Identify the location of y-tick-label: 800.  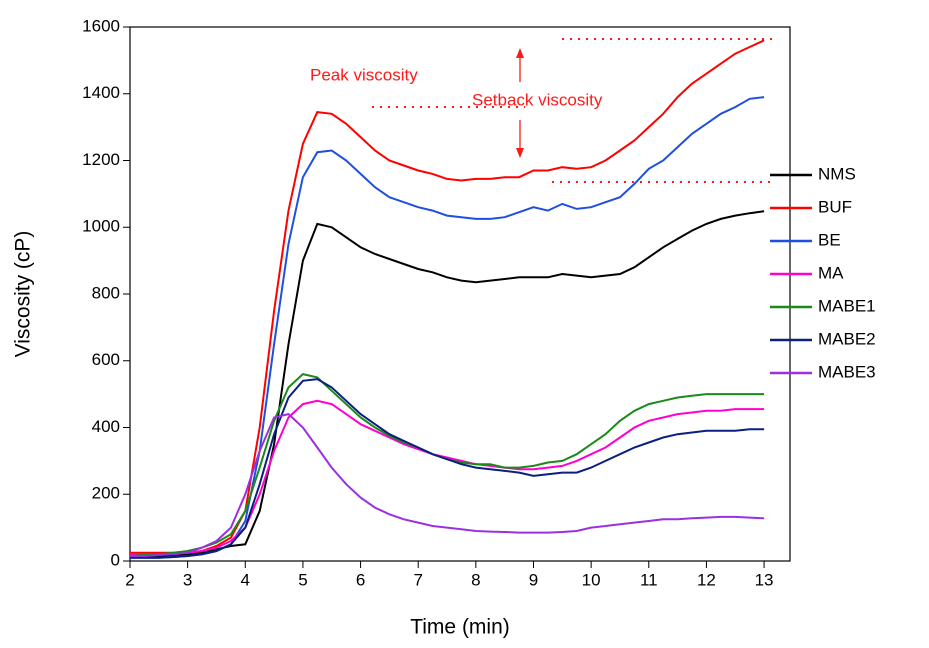
(106, 292).